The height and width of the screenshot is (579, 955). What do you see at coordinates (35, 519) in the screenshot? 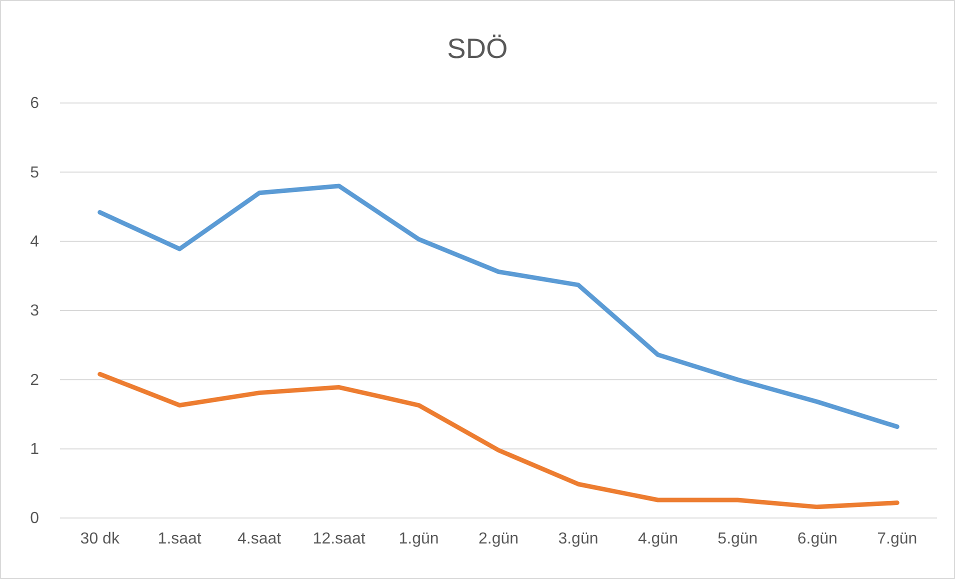
I see `y-tick-label: 0` at bounding box center [35, 519].